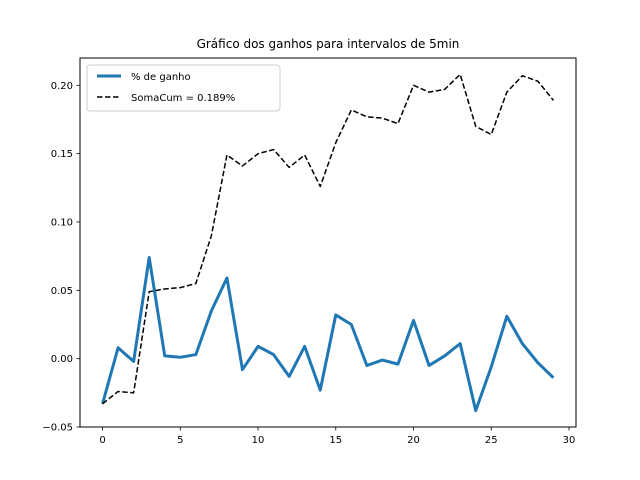 This screenshot has height=480, width=640. I want to click on x-tick-label: 25, so click(491, 440).